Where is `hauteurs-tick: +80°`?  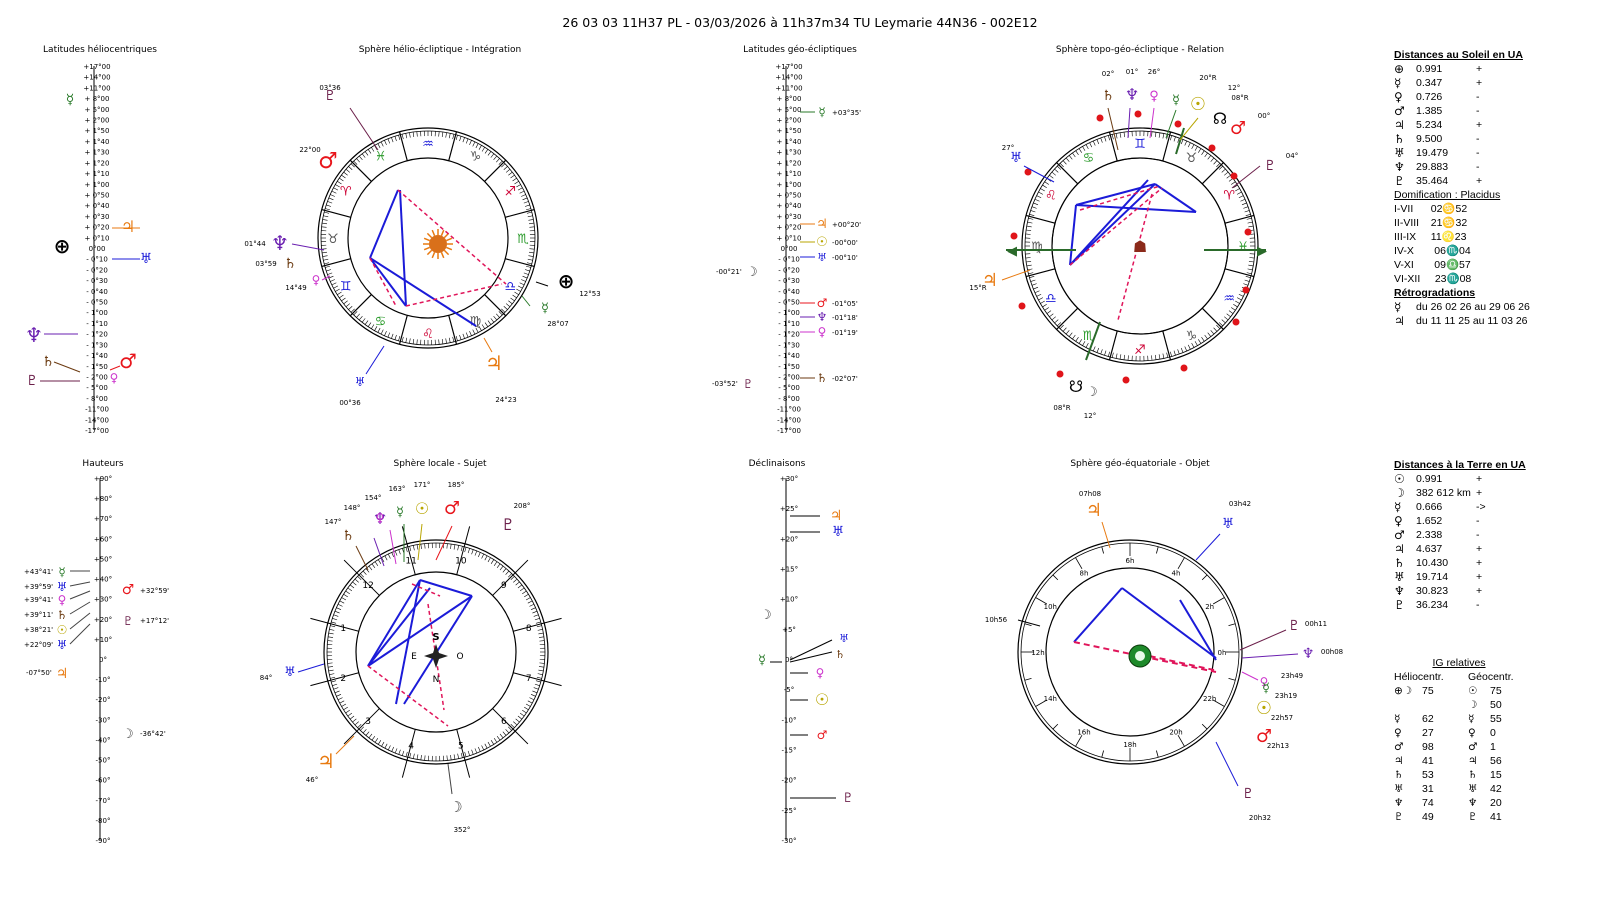 hauteurs-tick: +80° is located at coordinates (103, 499).